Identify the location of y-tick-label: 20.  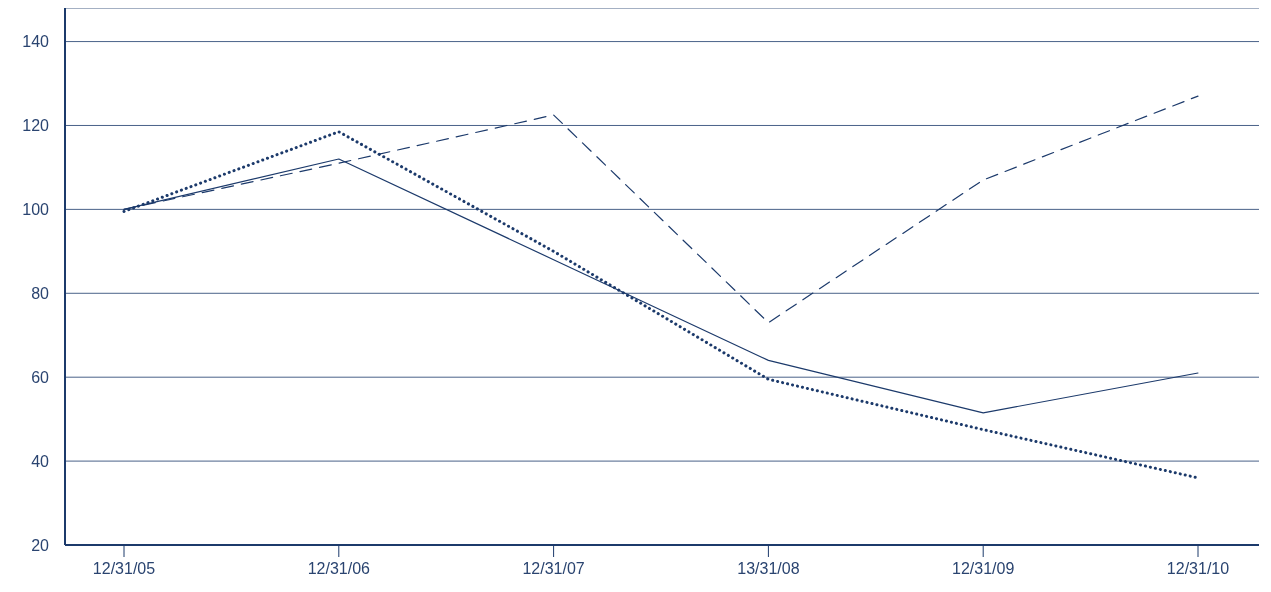
(40, 545).